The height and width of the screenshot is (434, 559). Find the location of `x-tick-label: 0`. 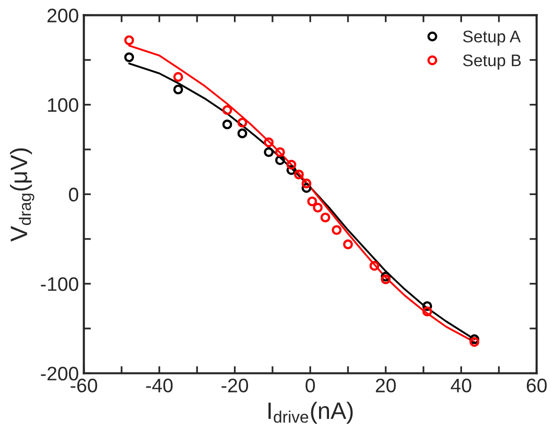

x-tick-label: 0 is located at coordinates (310, 385).